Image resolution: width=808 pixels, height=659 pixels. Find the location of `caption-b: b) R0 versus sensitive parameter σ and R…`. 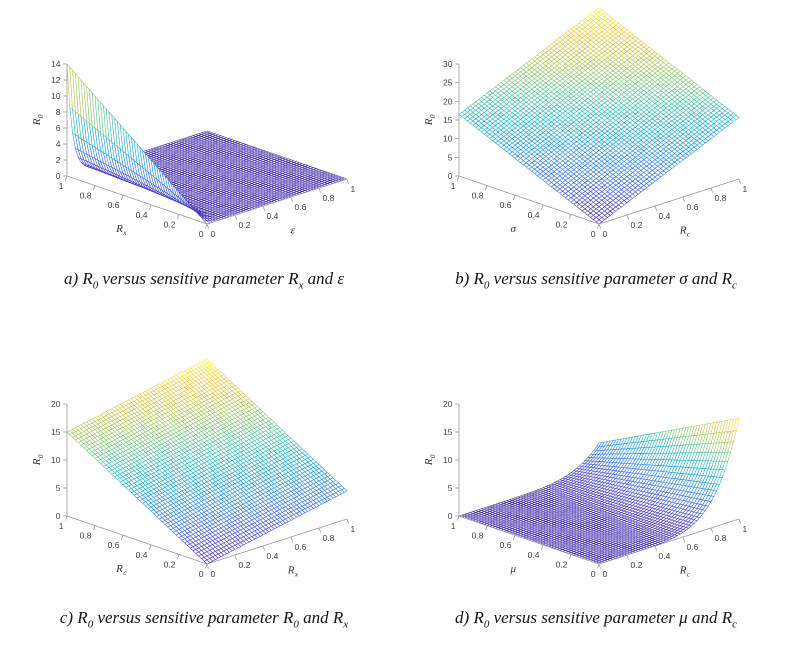

caption-b: b) R0 versus sensitive parameter σ and R… is located at coordinates (596, 280).